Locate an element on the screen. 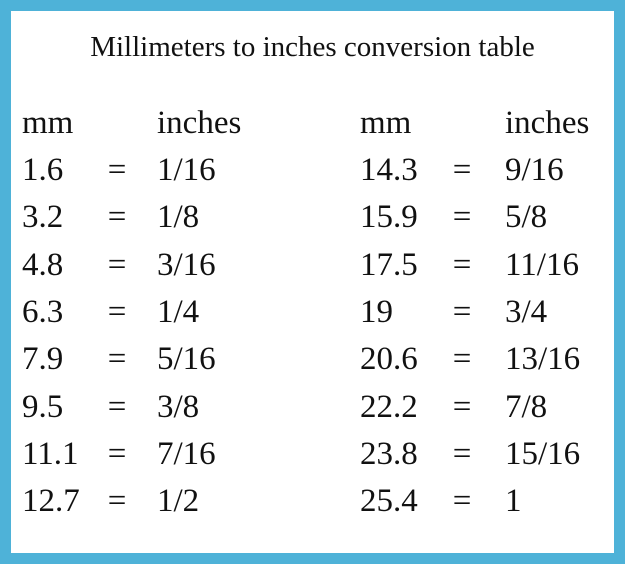  mm-cell: 9.5 is located at coordinates (43, 406).